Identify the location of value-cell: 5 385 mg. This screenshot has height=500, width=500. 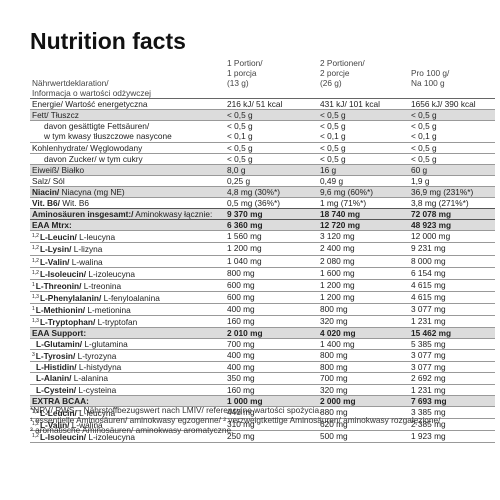
(451, 344).